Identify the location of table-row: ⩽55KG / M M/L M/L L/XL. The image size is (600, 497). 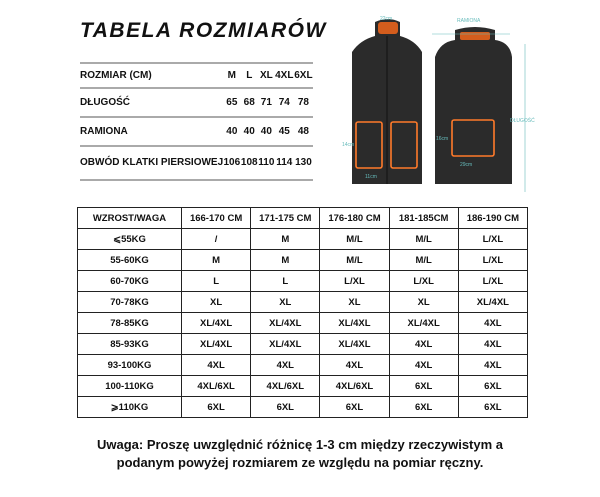
(303, 239).